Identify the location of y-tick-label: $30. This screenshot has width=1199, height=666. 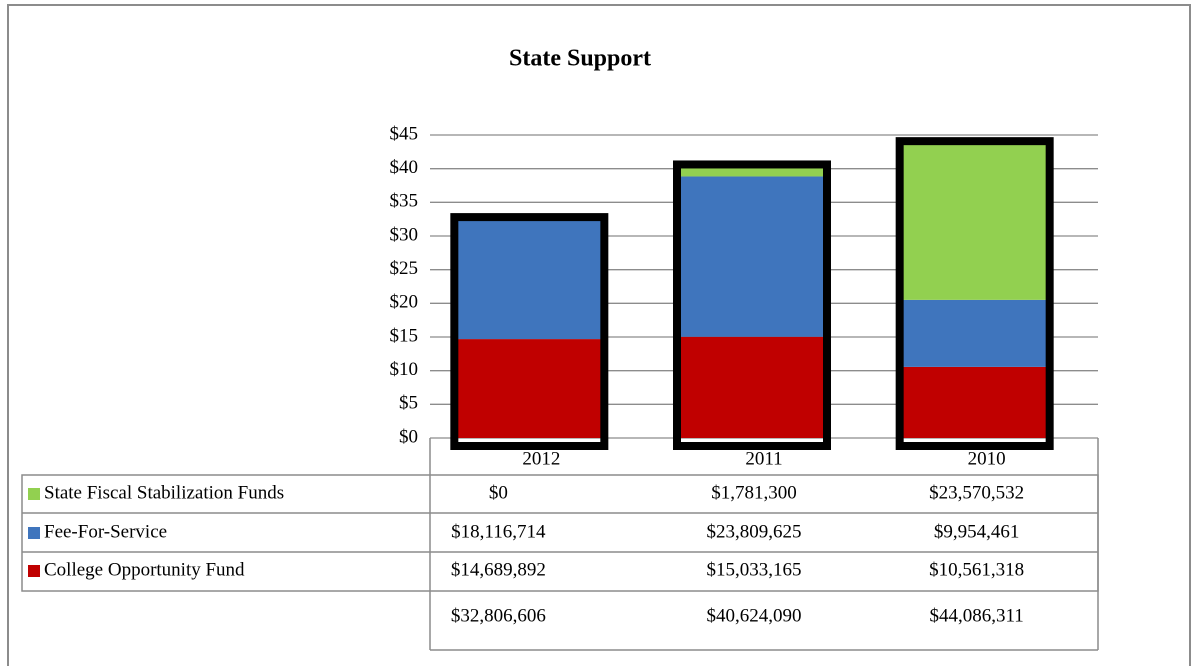
(404, 234).